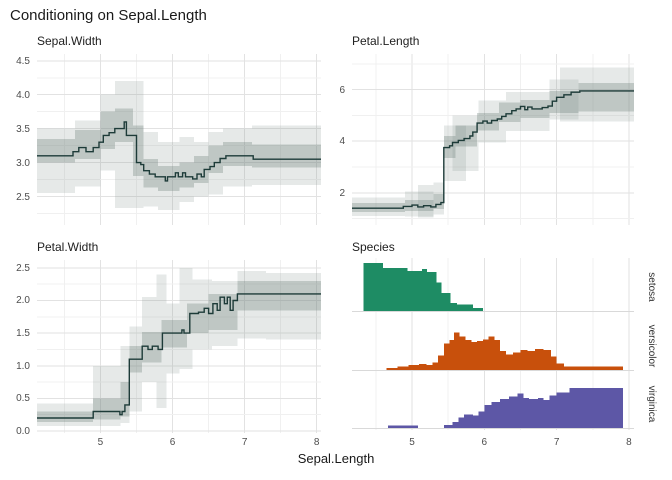 Image resolution: width=672 pixels, height=480 pixels. Describe the element at coordinates (342, 142) in the screenshot. I see `y-tick-Petal.Length-4: 4` at that location.